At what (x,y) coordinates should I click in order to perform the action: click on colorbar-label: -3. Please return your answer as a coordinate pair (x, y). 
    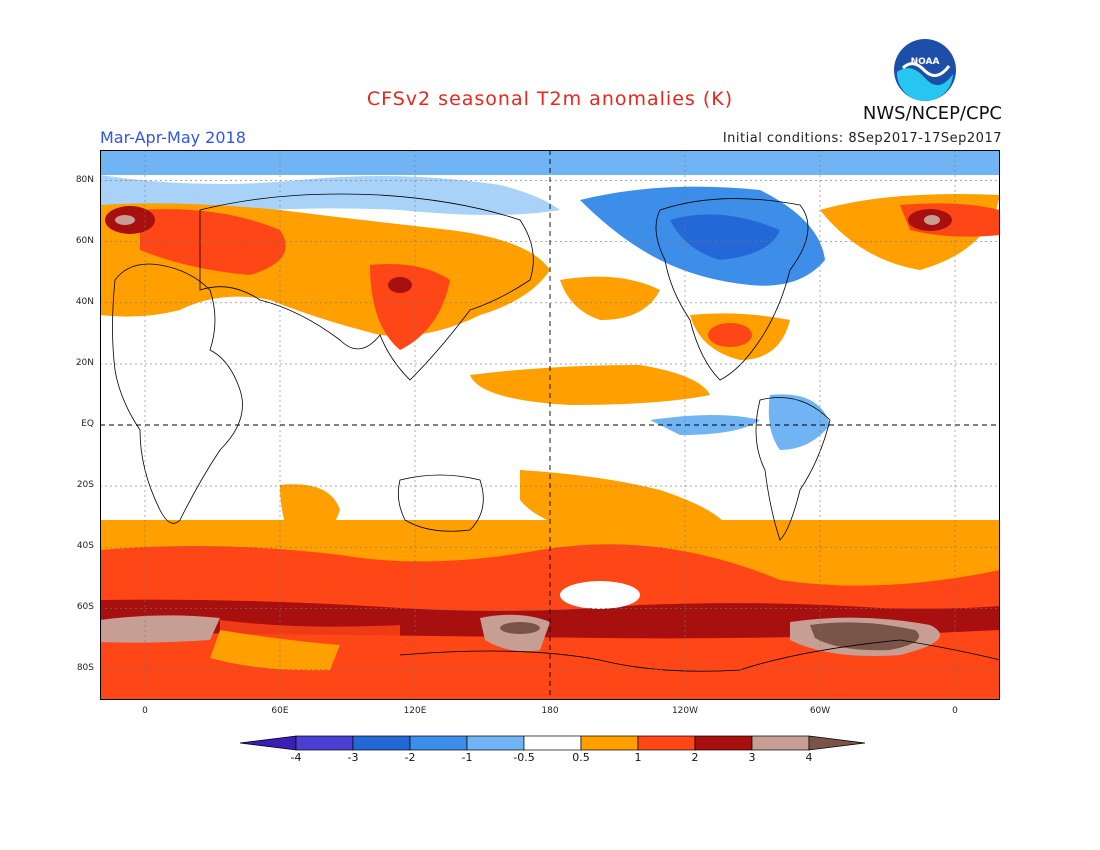
    Looking at the image, I should click on (353, 757).